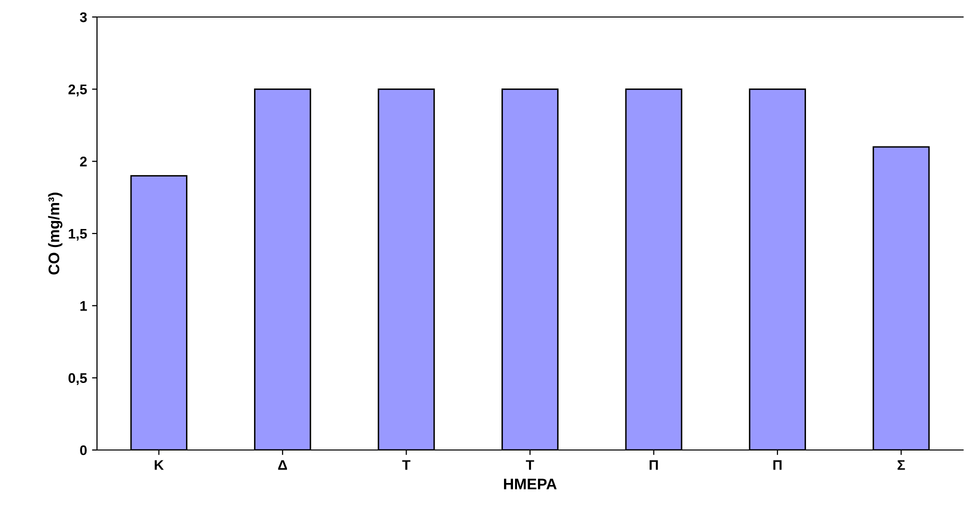 Image resolution: width=964 pixels, height=526 pixels. Describe the element at coordinates (901, 465) in the screenshot. I see `x-tick-label: Σ` at that location.